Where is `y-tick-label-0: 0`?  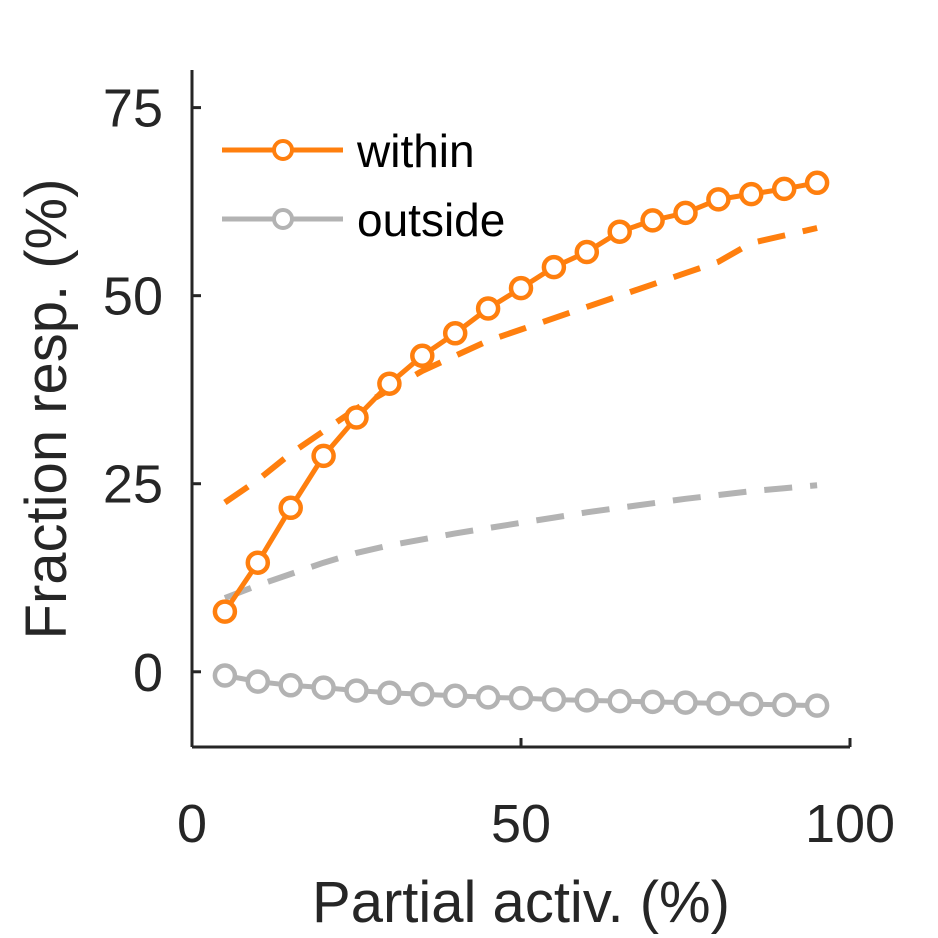
y-tick-label-0: 0 is located at coordinates (148, 673).